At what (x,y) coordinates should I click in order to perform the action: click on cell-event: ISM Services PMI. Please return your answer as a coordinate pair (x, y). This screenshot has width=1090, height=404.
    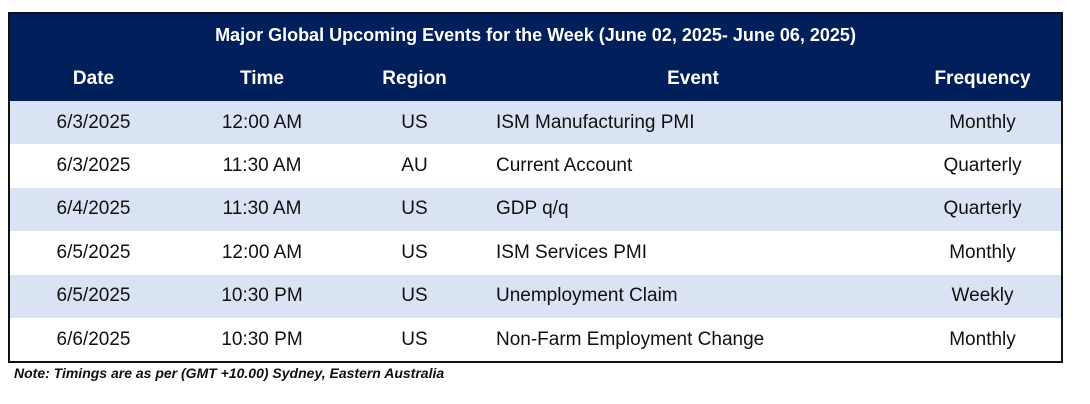
    Looking at the image, I should click on (571, 252).